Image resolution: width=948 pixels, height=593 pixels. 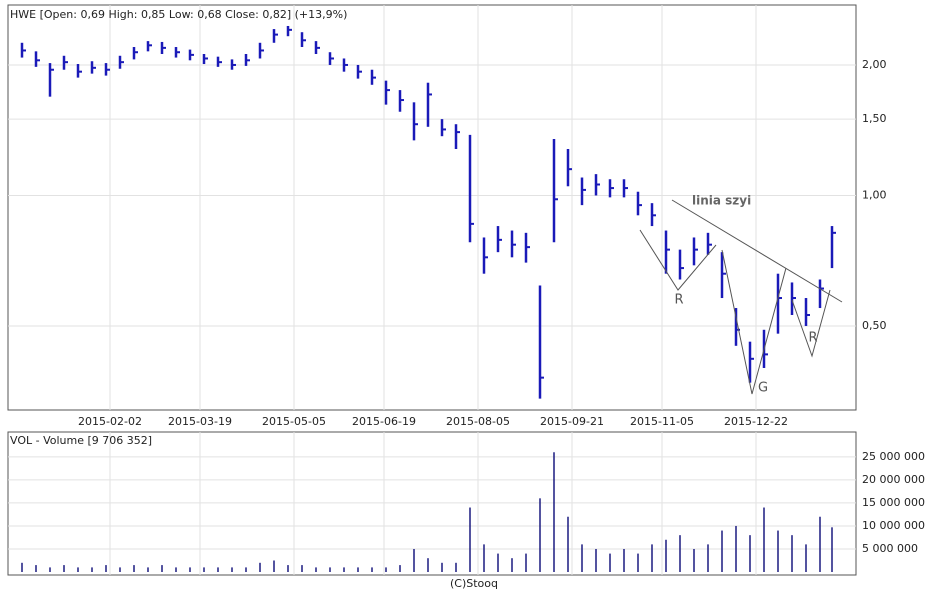 I want to click on footer: (C)Stooq, so click(x=474, y=583).